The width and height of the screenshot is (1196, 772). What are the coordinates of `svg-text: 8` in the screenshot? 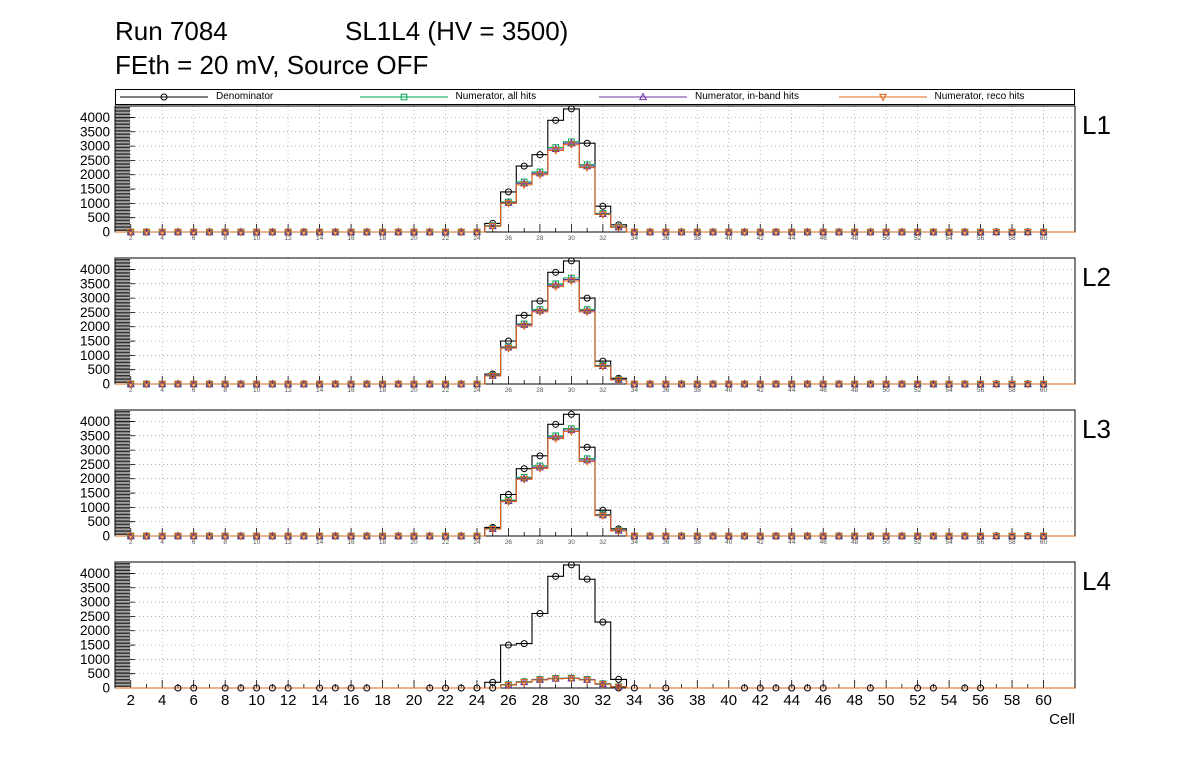 It's located at (225, 542).